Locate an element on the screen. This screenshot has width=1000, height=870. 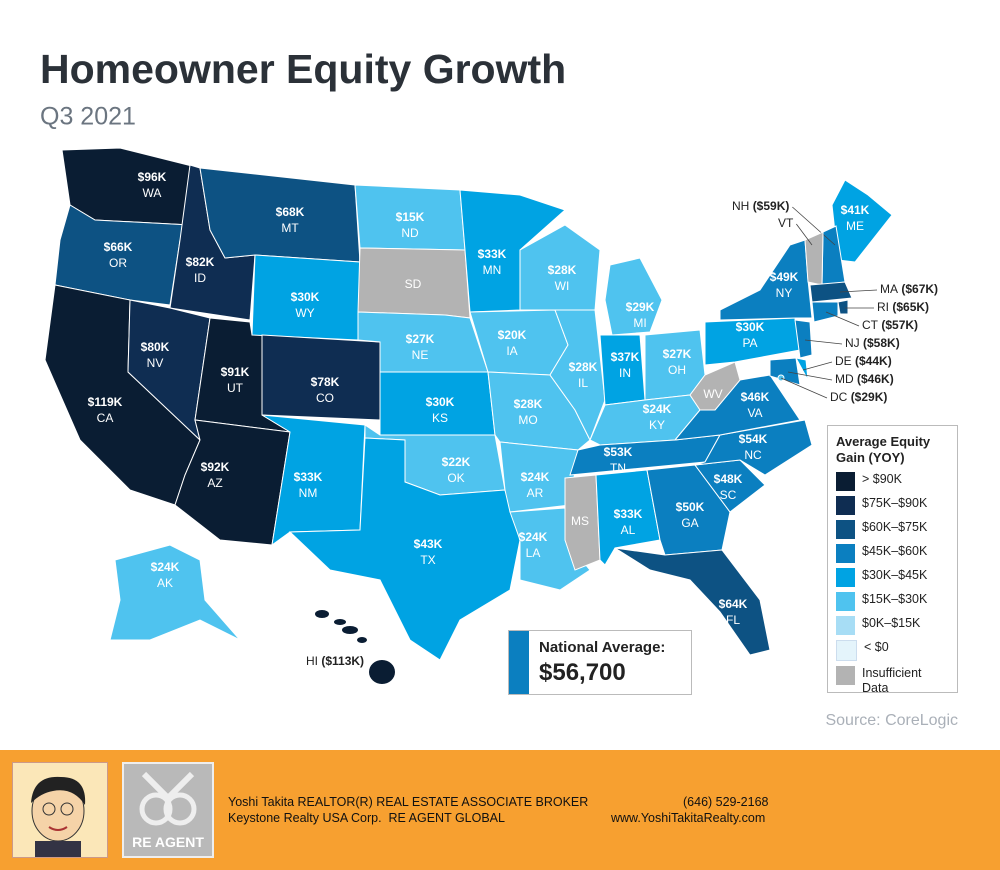
state-abbr: SD is located at coordinates (413, 284).